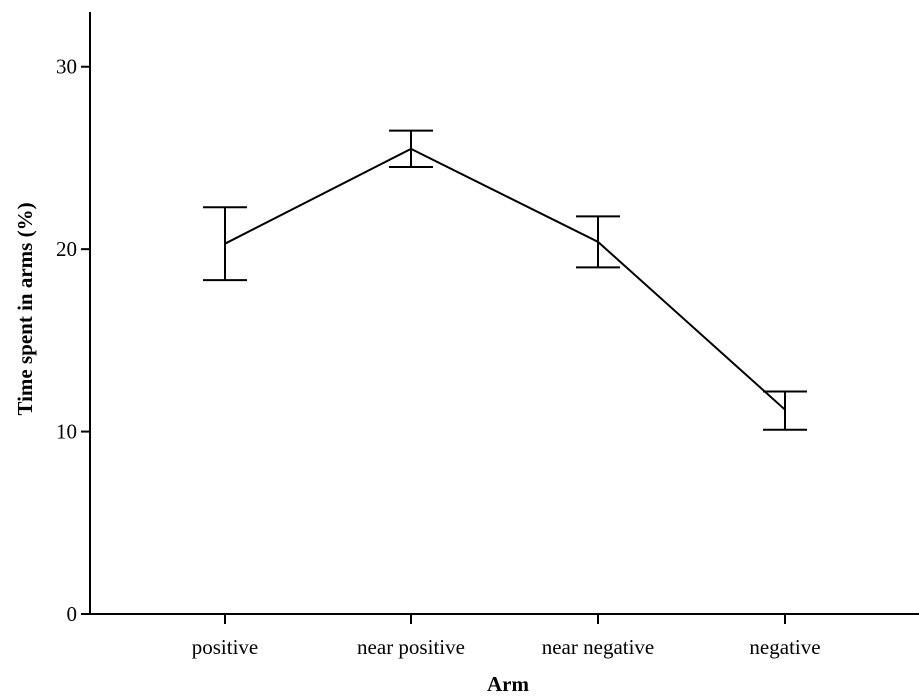  I want to click on y-ticks: 0 10 20 30, so click(73, 340).